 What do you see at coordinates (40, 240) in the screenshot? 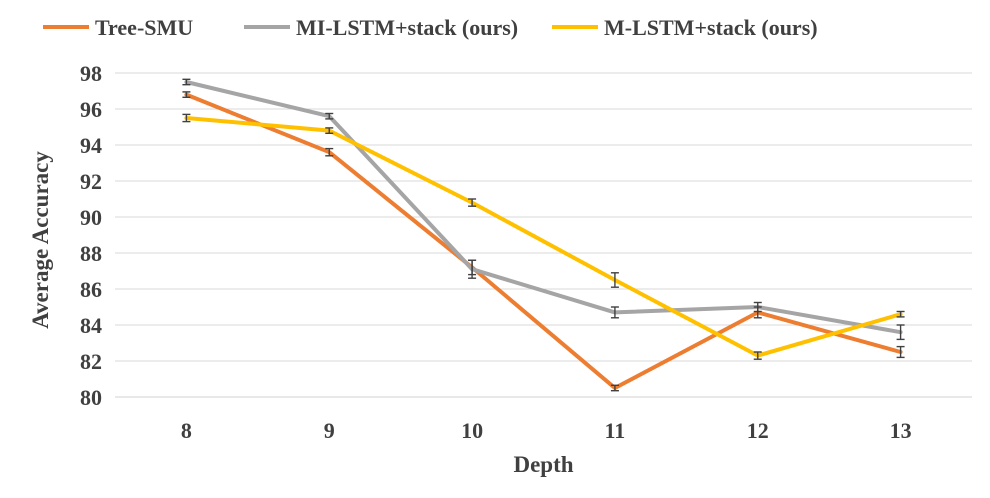
I see `y-axis-title: Average Accuracy` at bounding box center [40, 240].